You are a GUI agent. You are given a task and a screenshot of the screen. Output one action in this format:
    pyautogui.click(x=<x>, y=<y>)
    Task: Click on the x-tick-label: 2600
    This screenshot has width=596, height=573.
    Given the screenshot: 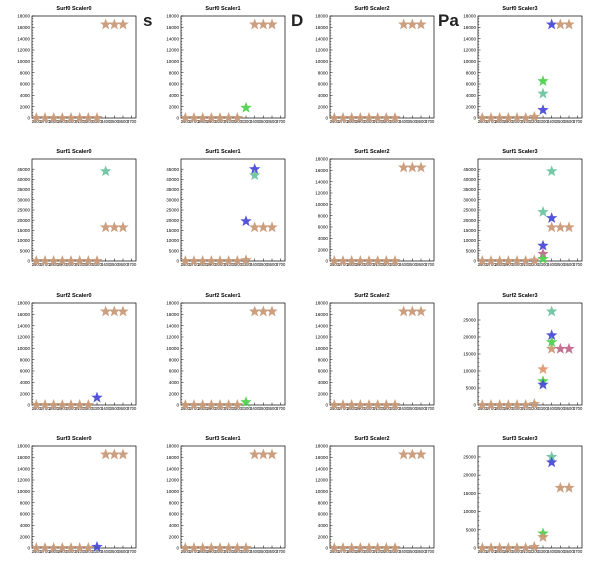 What is the action you would take?
    pyautogui.click(x=186, y=121)
    